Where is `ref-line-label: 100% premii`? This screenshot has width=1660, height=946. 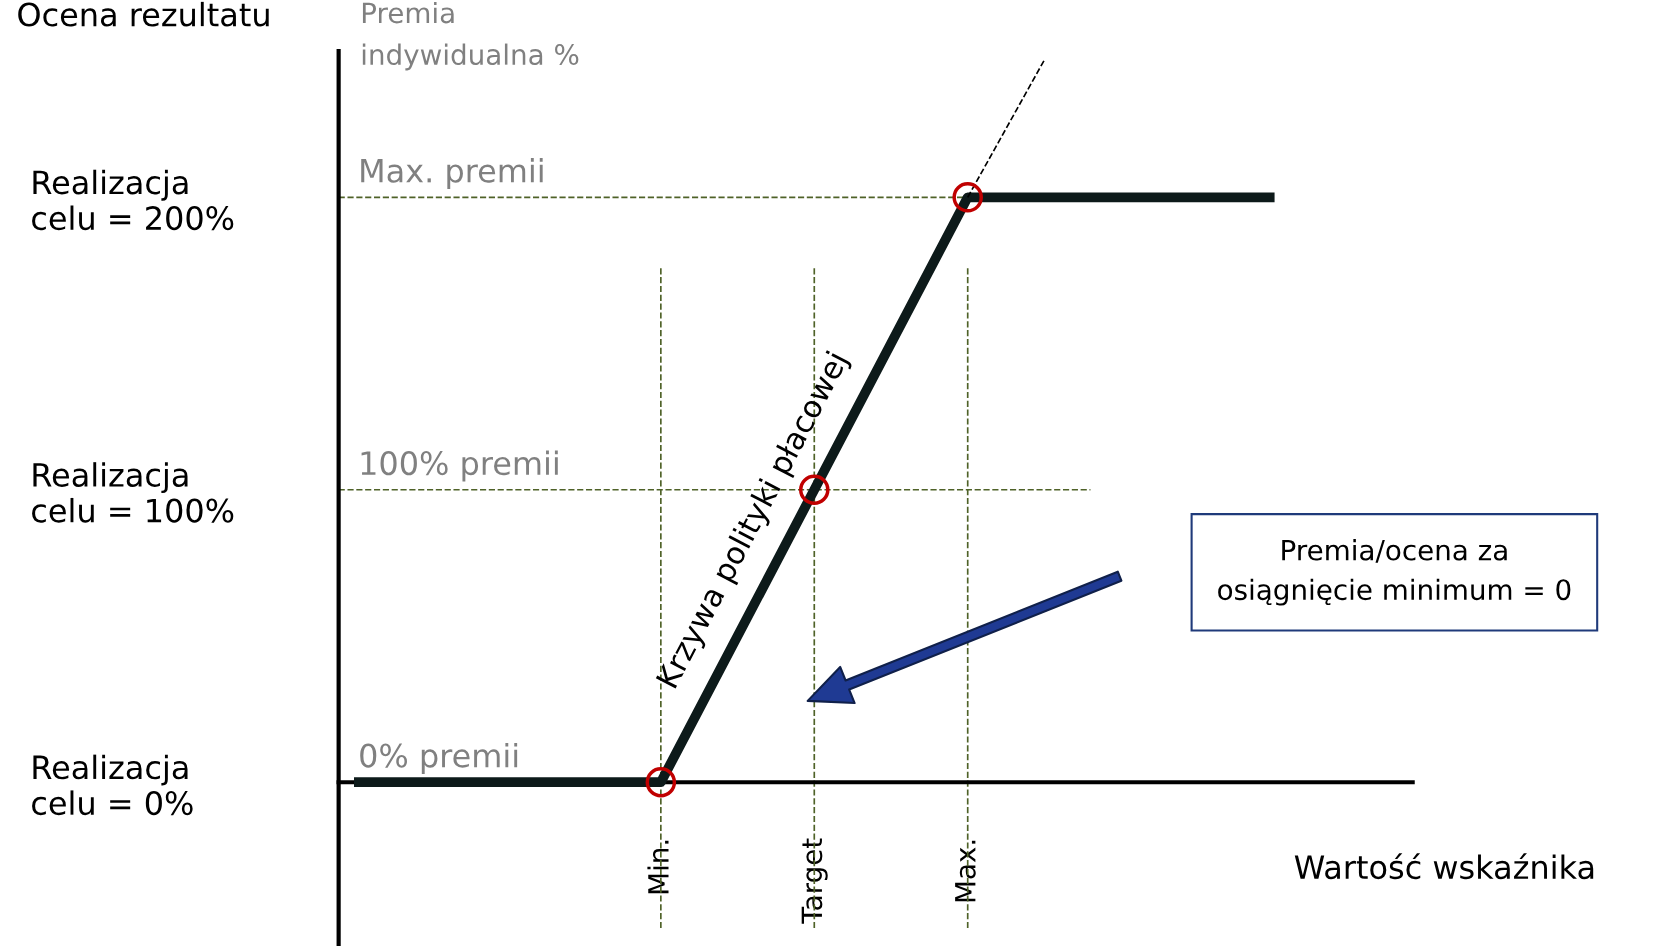
ref-line-label: 100% premii is located at coordinates (459, 466).